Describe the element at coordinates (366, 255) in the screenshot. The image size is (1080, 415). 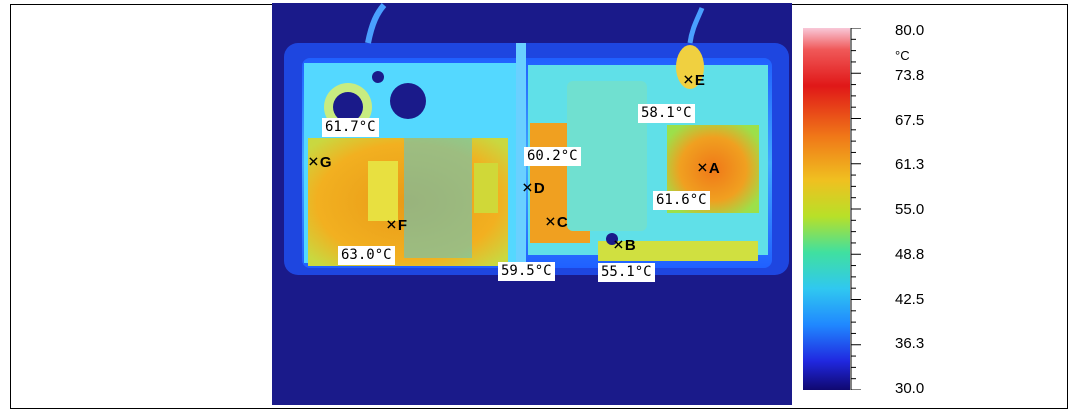
I see `temp-label-f: 63.0°C` at that location.